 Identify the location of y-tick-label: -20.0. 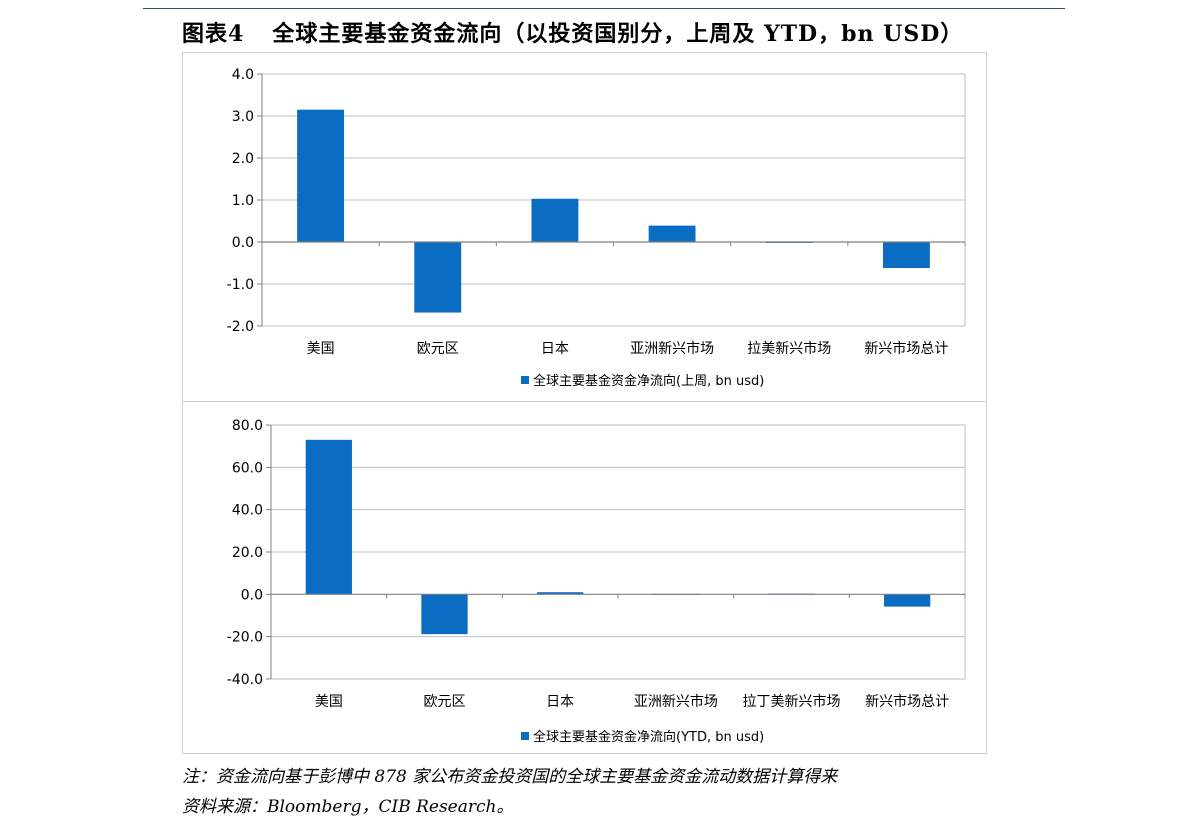
(245, 638).